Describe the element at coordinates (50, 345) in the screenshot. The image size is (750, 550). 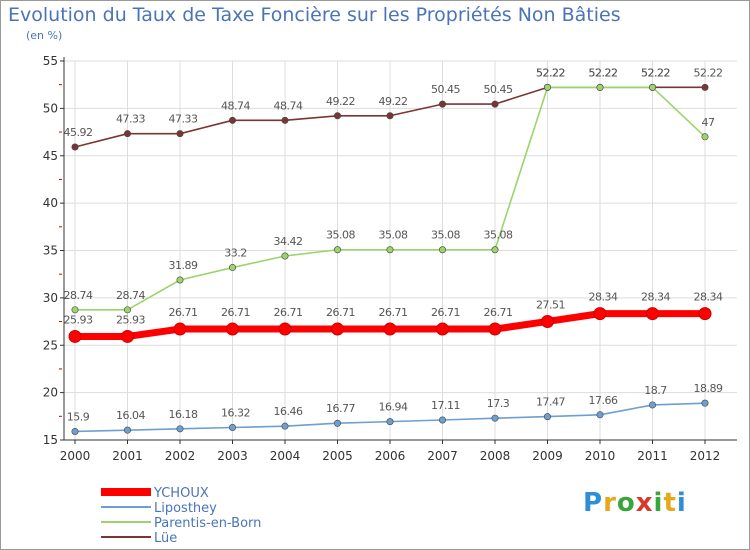
I see `y-tick-label: 25` at that location.